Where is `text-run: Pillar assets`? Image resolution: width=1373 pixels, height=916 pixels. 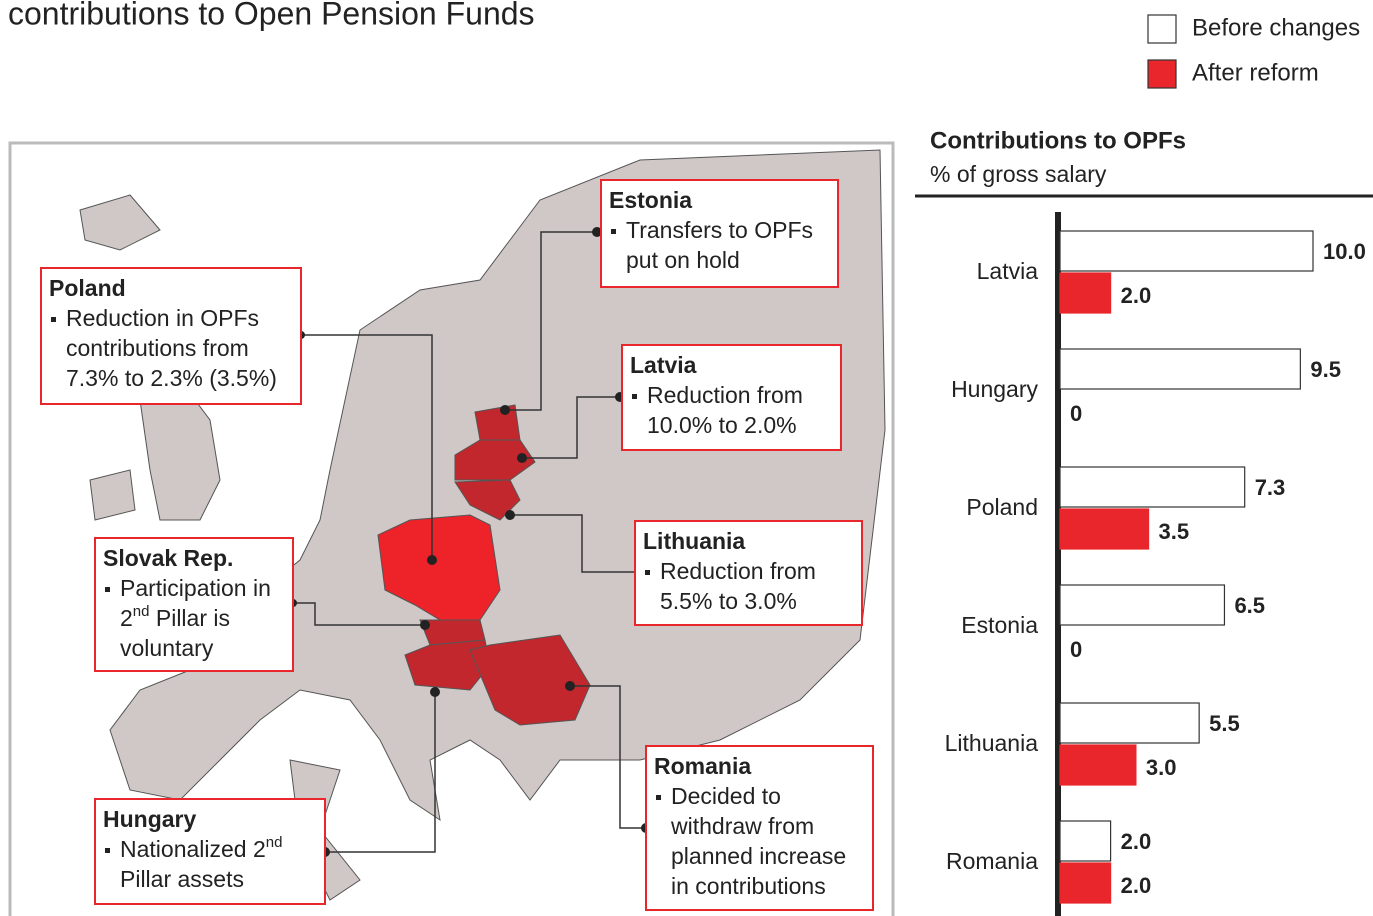 text-run: Pillar assets is located at coordinates (182, 879).